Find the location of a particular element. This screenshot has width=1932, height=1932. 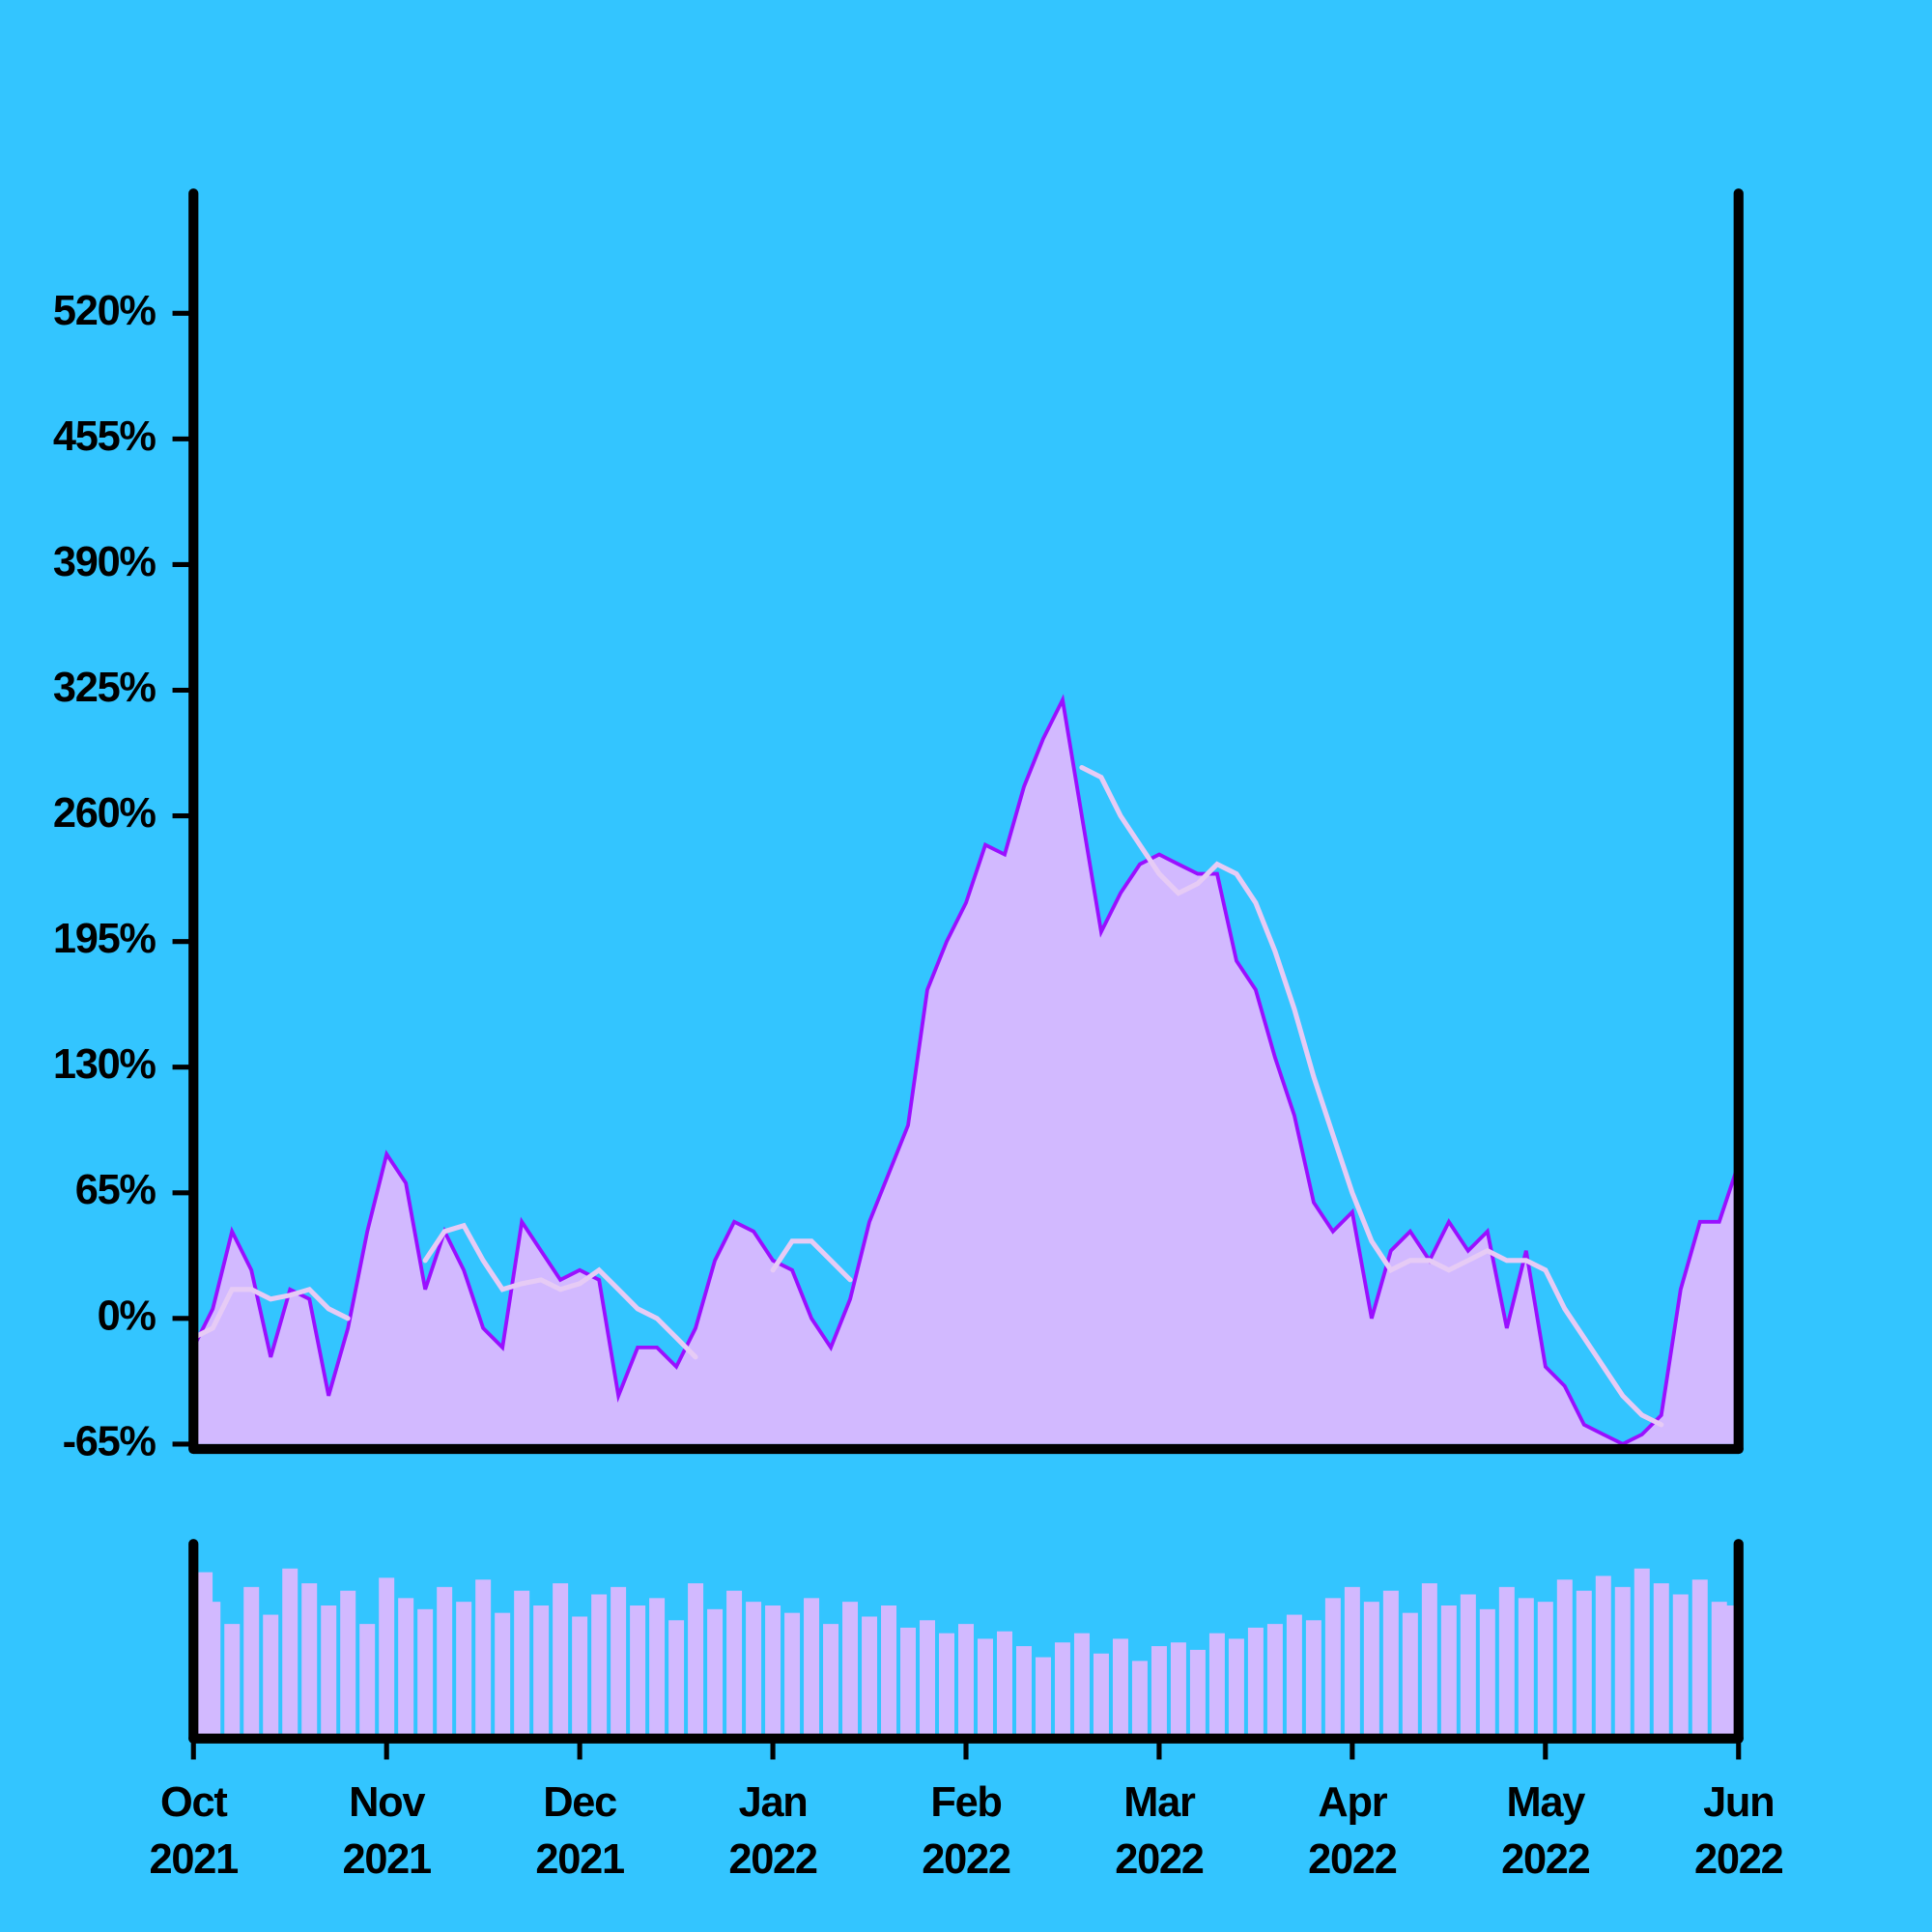

x-tick-label: Dec 2021 is located at coordinates (580, 1830).